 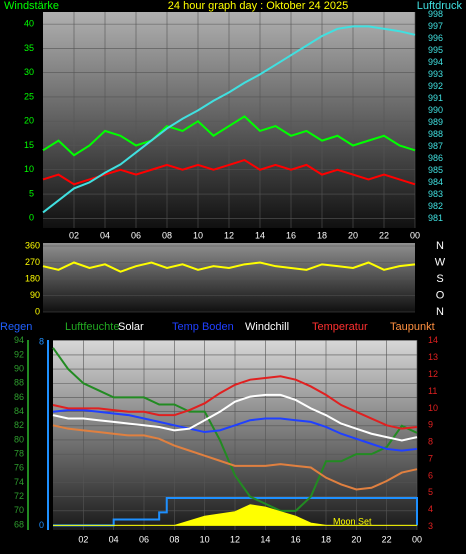 What do you see at coordinates (235, 515) in the screenshot?
I see `series-area` at bounding box center [235, 515].